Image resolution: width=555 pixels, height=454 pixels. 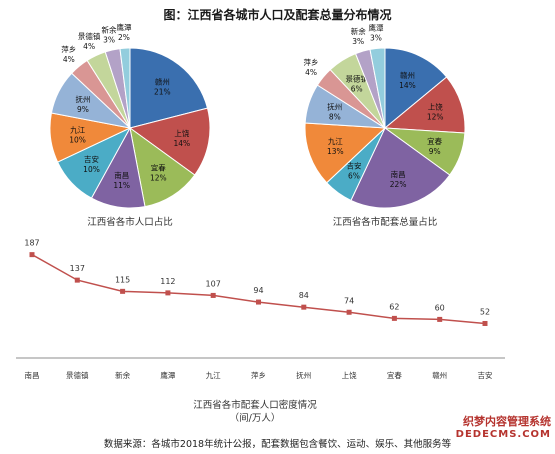 What do you see at coordinates (407, 85) in the screenshot?
I see `pie2-slice-0-percent: 14%` at bounding box center [407, 85].